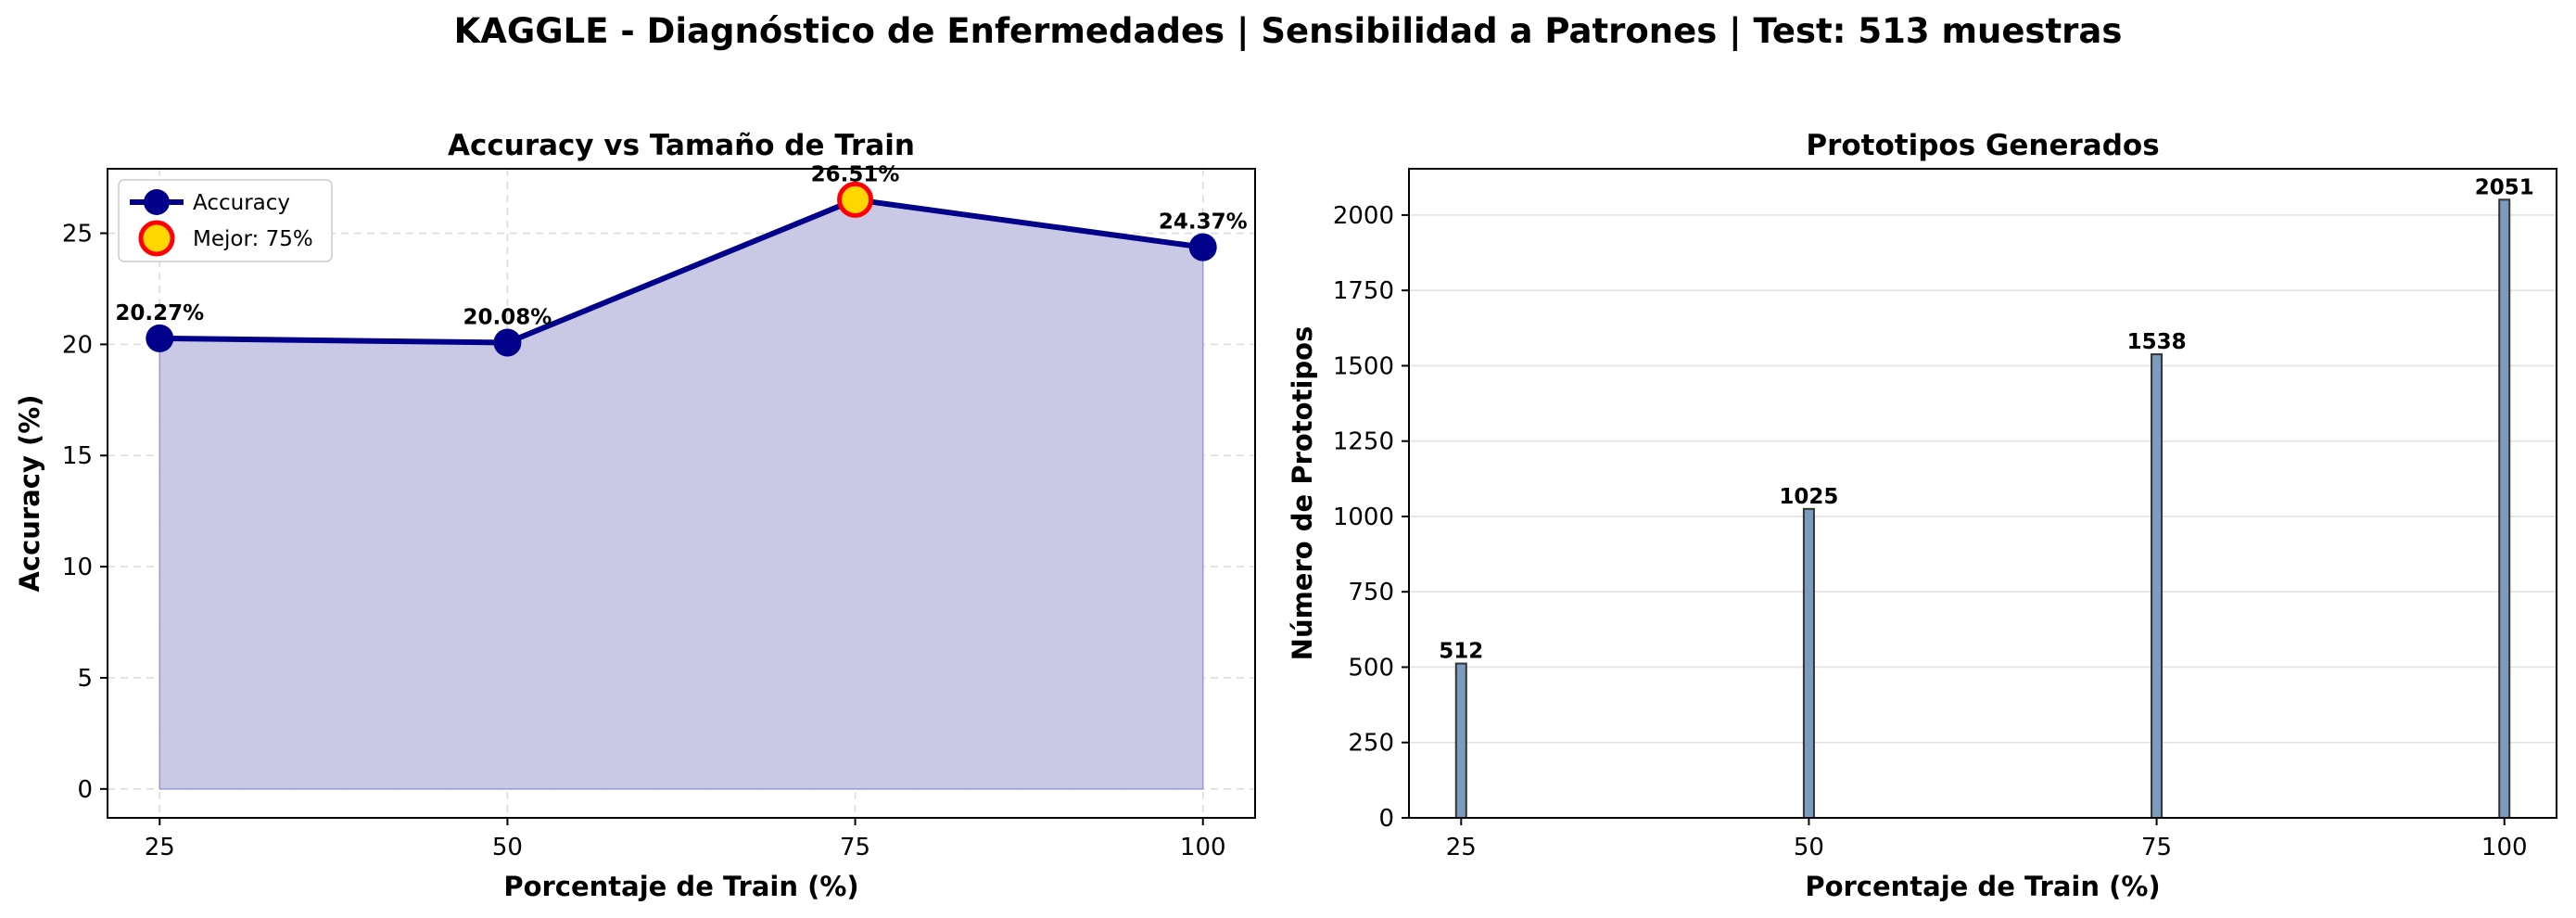 The image size is (2576, 918). What do you see at coordinates (29, 493) in the screenshot?
I see `y-axis-label: Accuracy (%)` at bounding box center [29, 493].